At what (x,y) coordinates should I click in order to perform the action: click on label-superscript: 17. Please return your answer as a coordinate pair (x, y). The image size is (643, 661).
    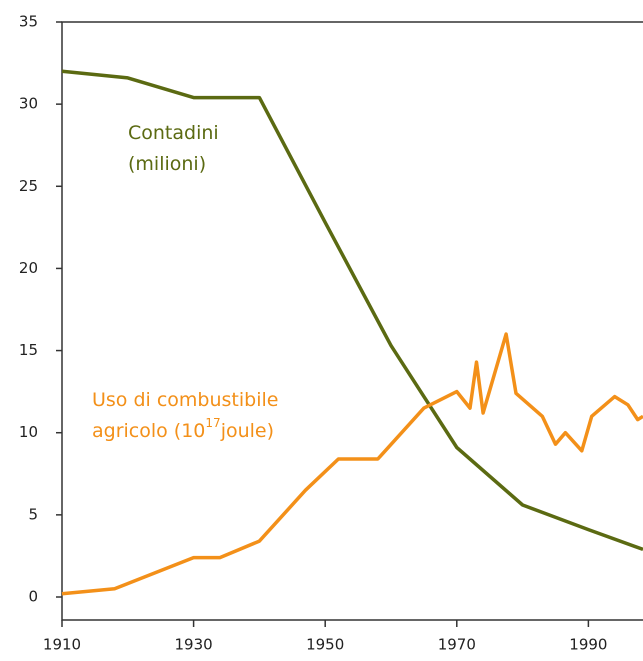
    Looking at the image, I should click on (212, 423).